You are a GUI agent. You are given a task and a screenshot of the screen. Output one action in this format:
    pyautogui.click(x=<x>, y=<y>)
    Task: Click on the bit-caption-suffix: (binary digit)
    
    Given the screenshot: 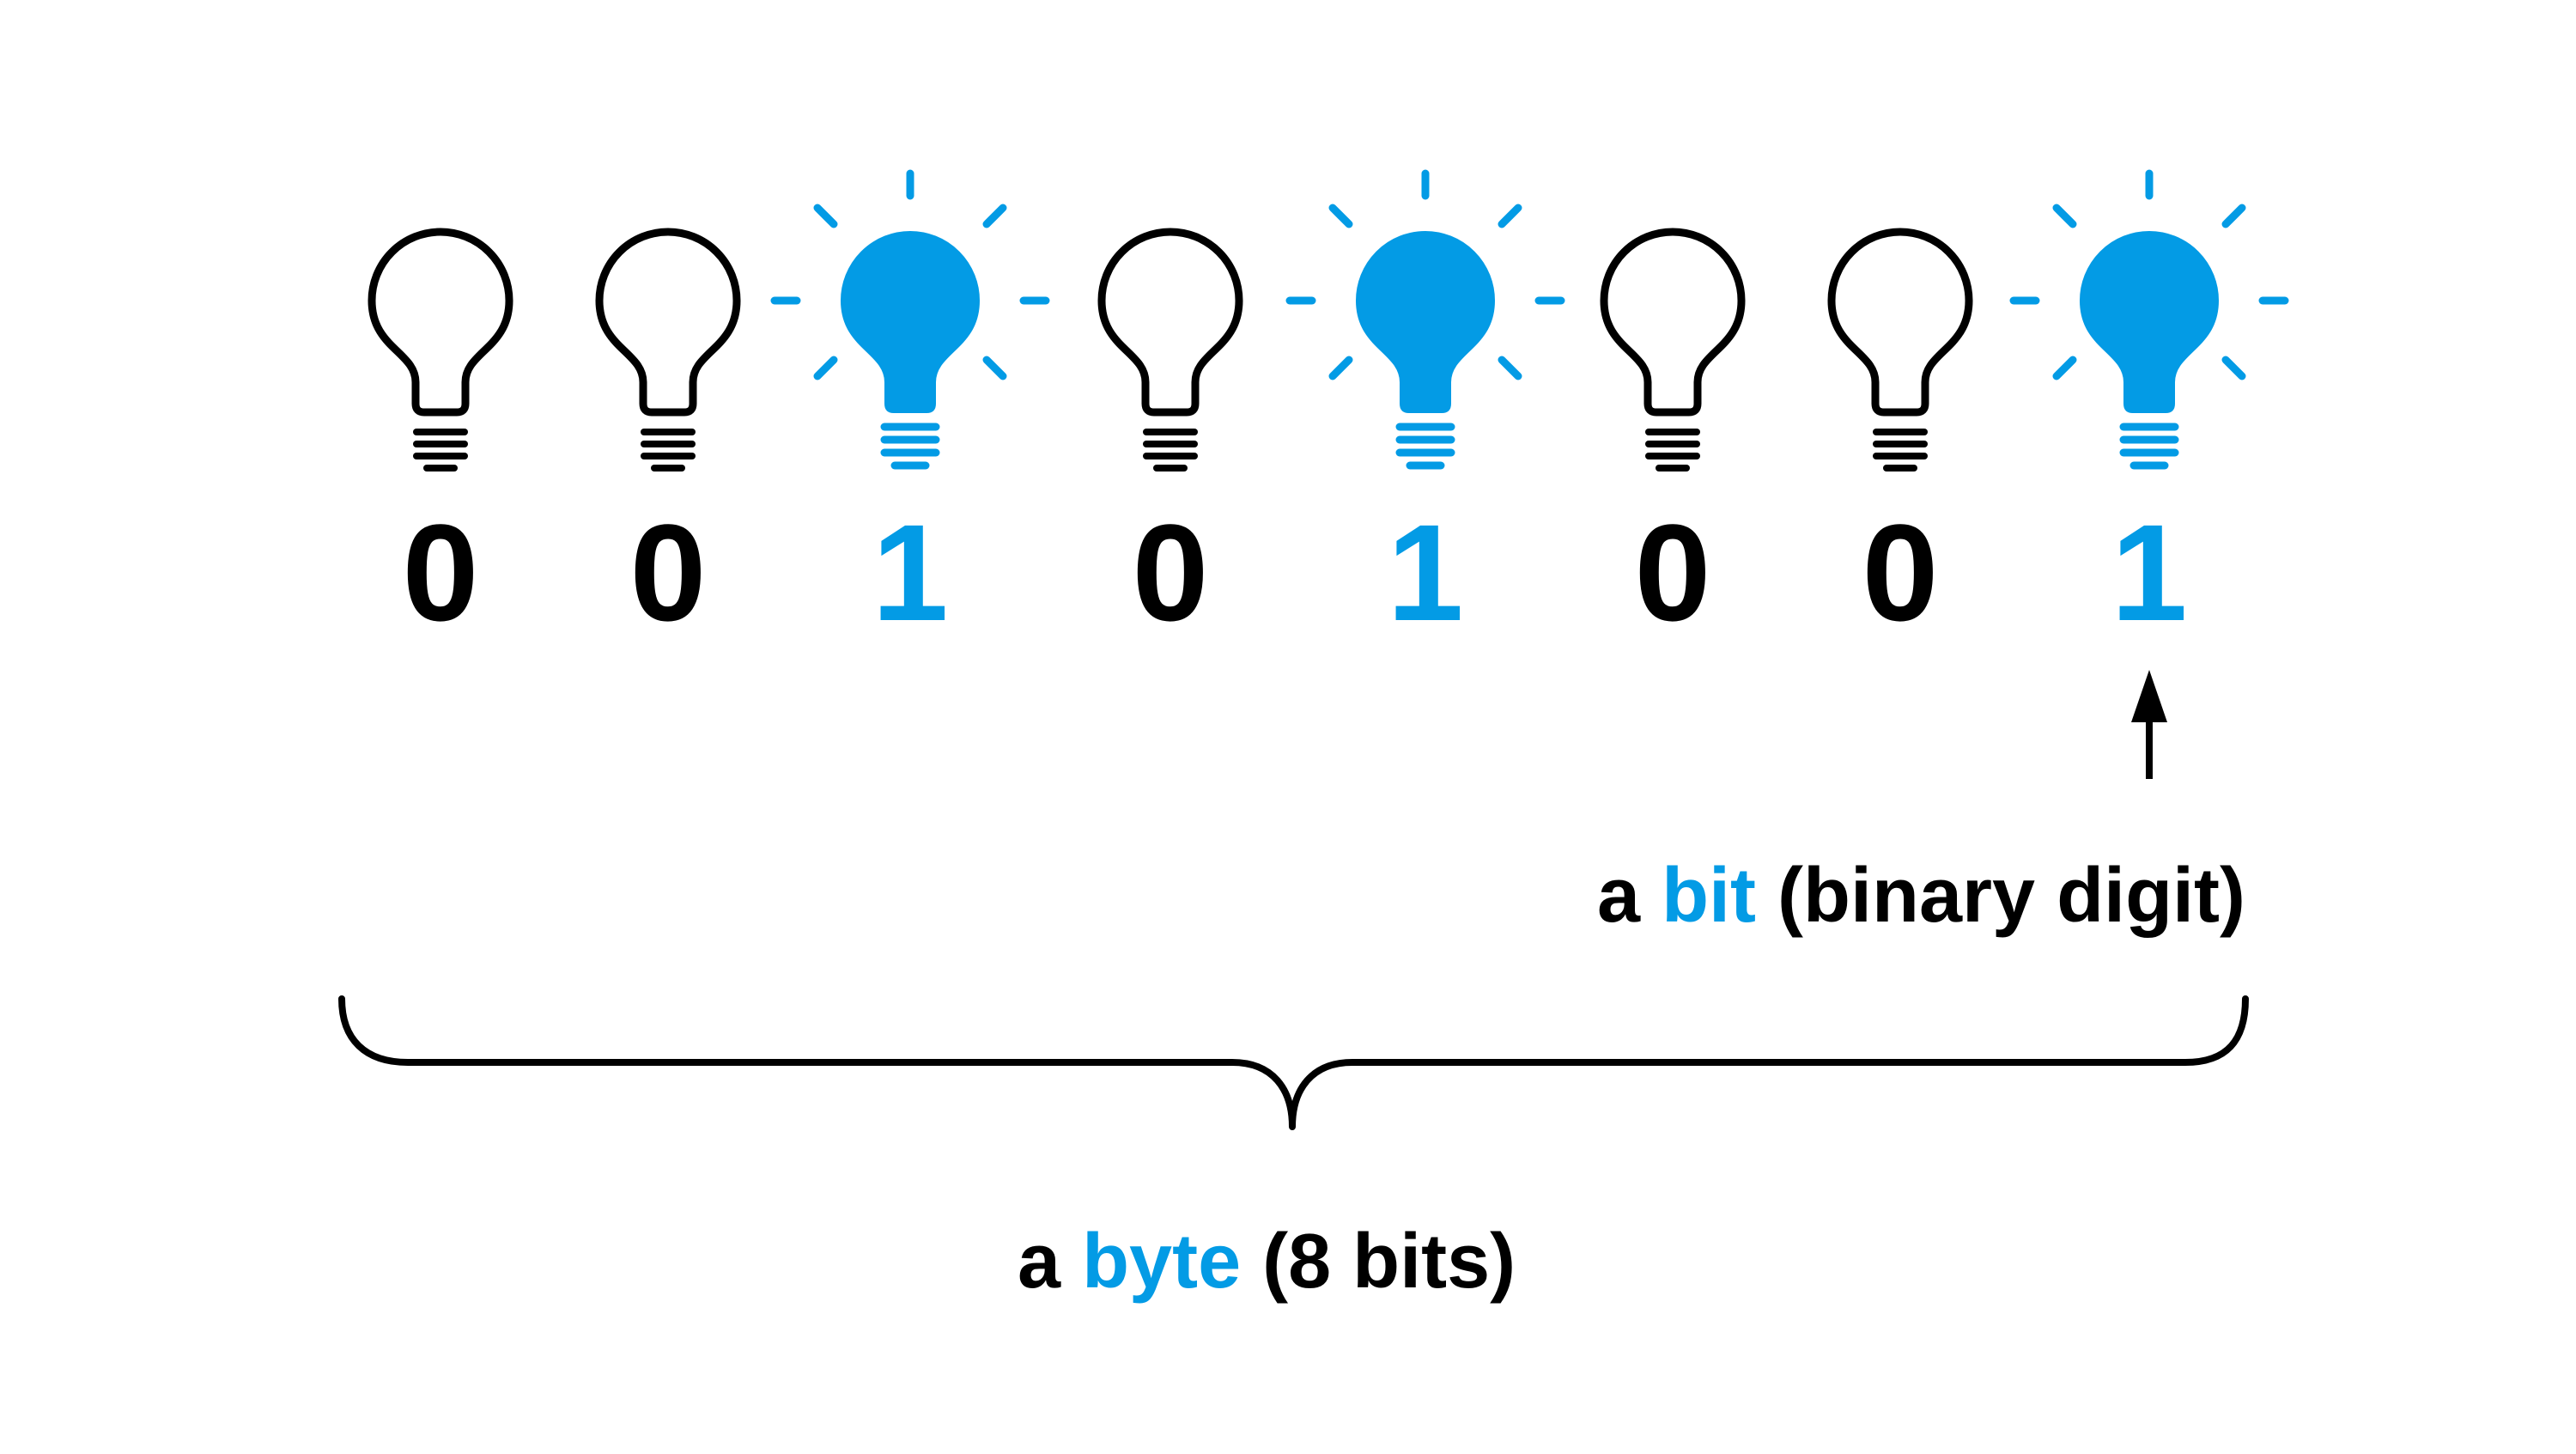 What is the action you would take?
    pyautogui.click(x=2001, y=896)
    